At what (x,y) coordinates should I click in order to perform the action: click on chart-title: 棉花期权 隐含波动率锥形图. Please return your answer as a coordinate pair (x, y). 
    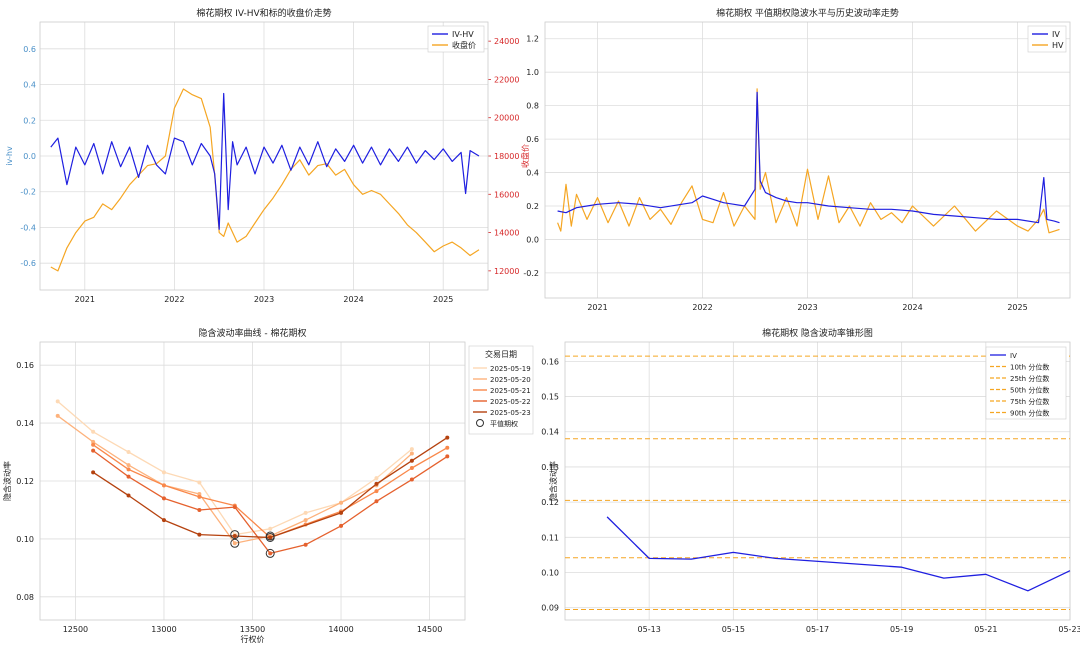
    Looking at the image, I should click on (817, 333).